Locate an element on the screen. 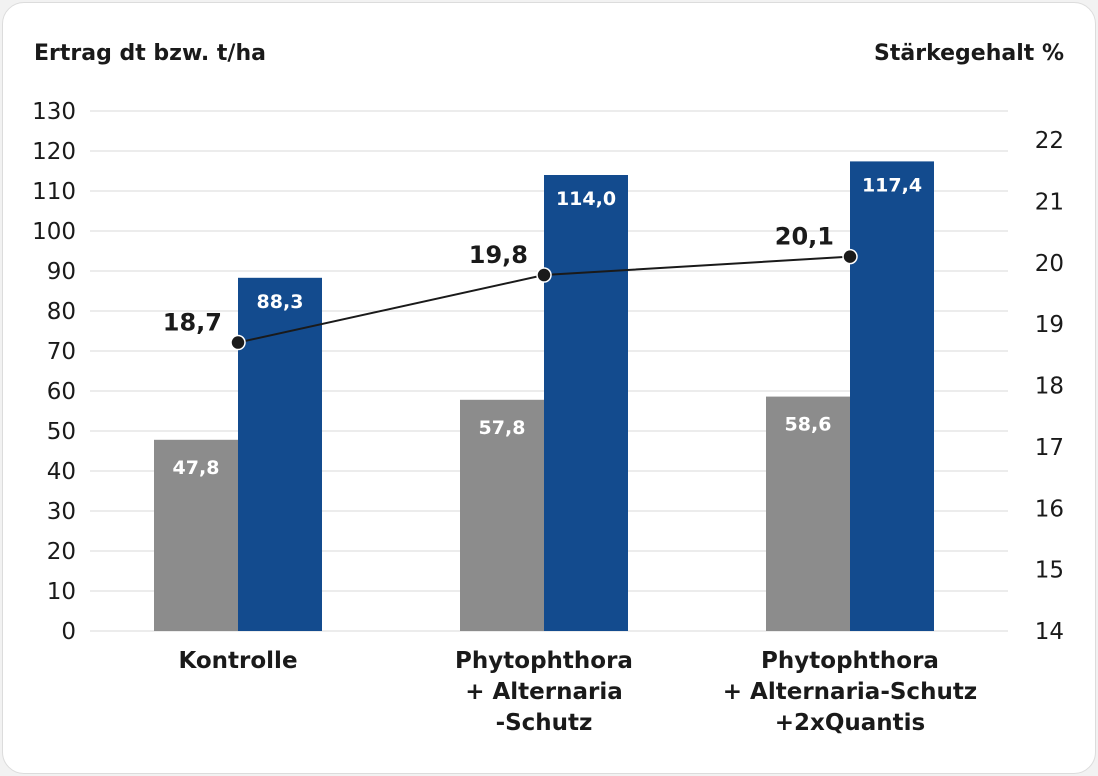 This screenshot has height=776, width=1098. category-label: + Alternaria is located at coordinates (544, 692).